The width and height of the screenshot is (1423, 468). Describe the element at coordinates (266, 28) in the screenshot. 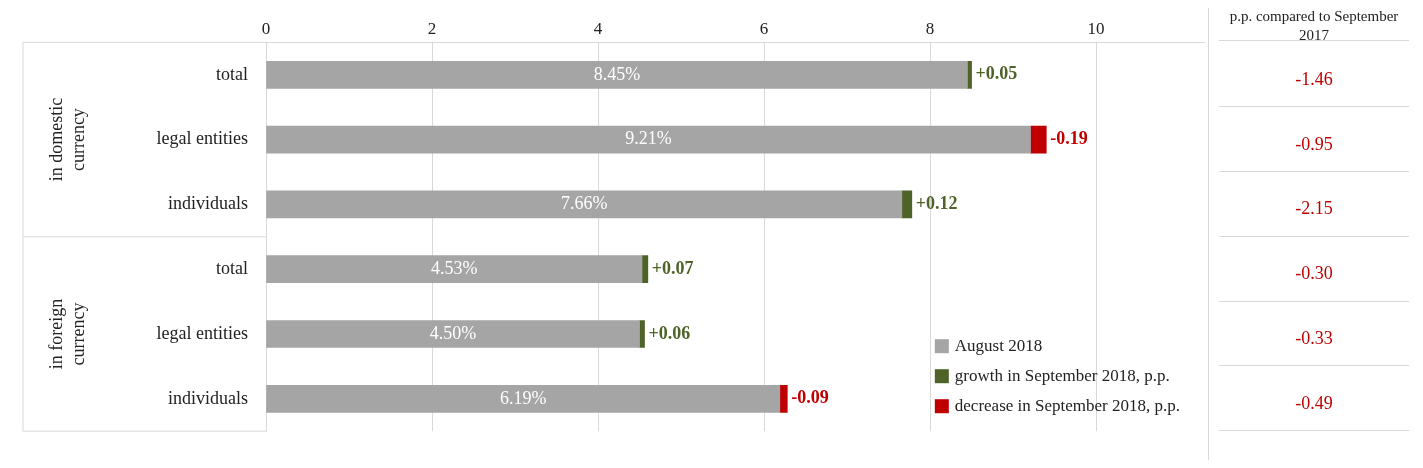

I see `x-tick-label: 0` at that location.